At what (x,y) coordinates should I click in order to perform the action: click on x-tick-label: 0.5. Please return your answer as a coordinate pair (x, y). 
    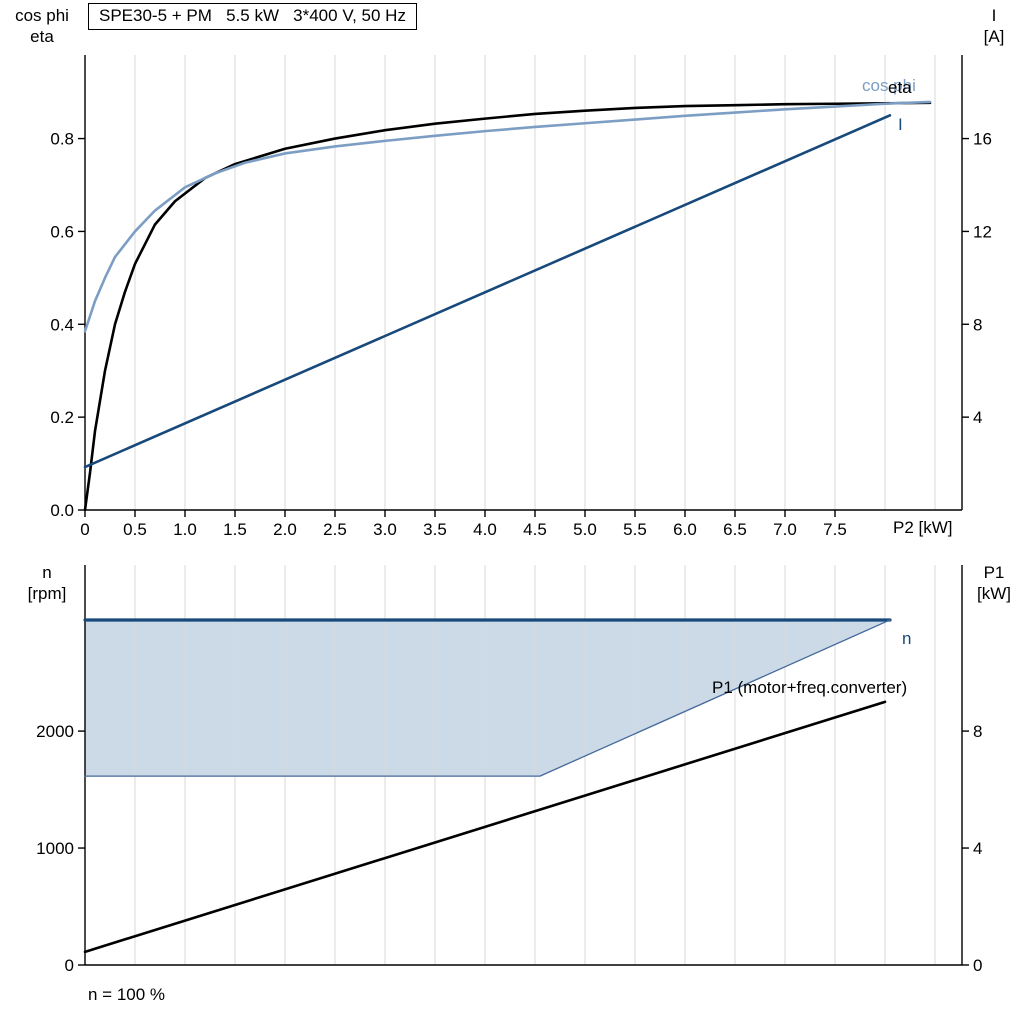
    Looking at the image, I should click on (135, 529).